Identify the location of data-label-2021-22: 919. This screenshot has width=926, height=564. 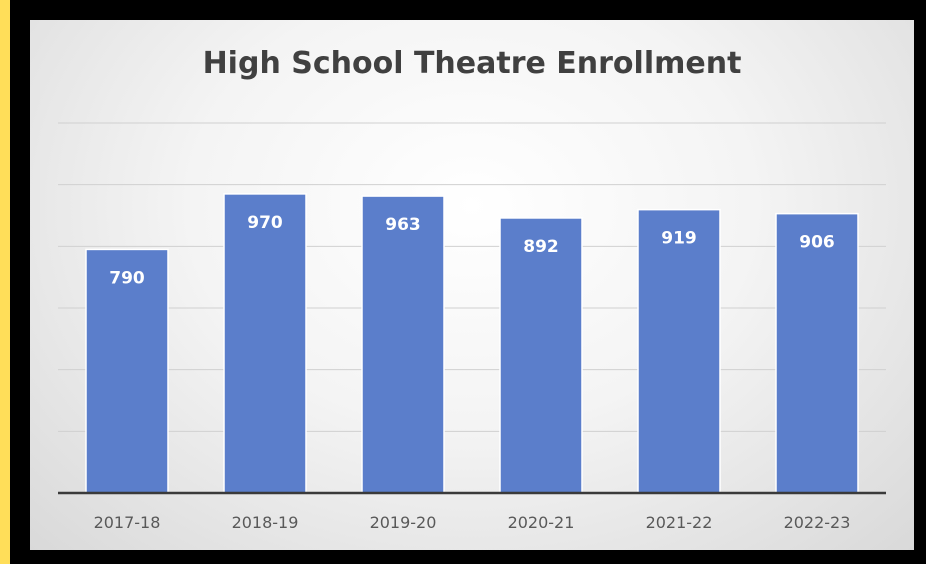
(679, 239).